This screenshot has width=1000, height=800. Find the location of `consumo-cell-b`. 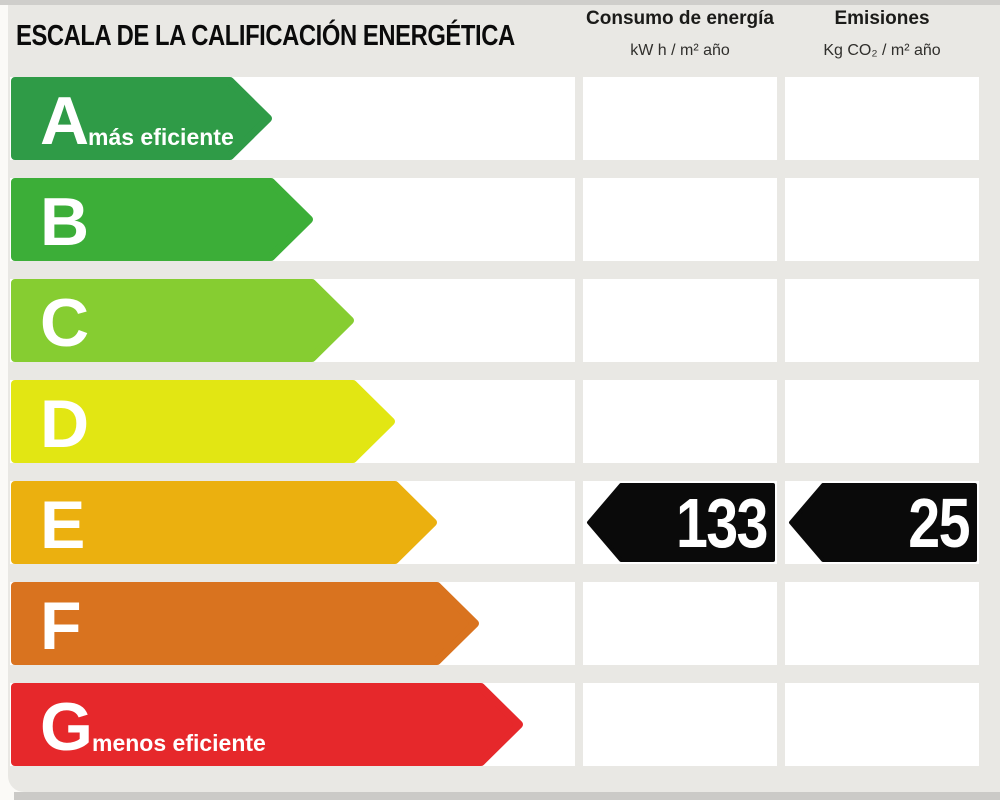

consumo-cell-b is located at coordinates (680, 219).